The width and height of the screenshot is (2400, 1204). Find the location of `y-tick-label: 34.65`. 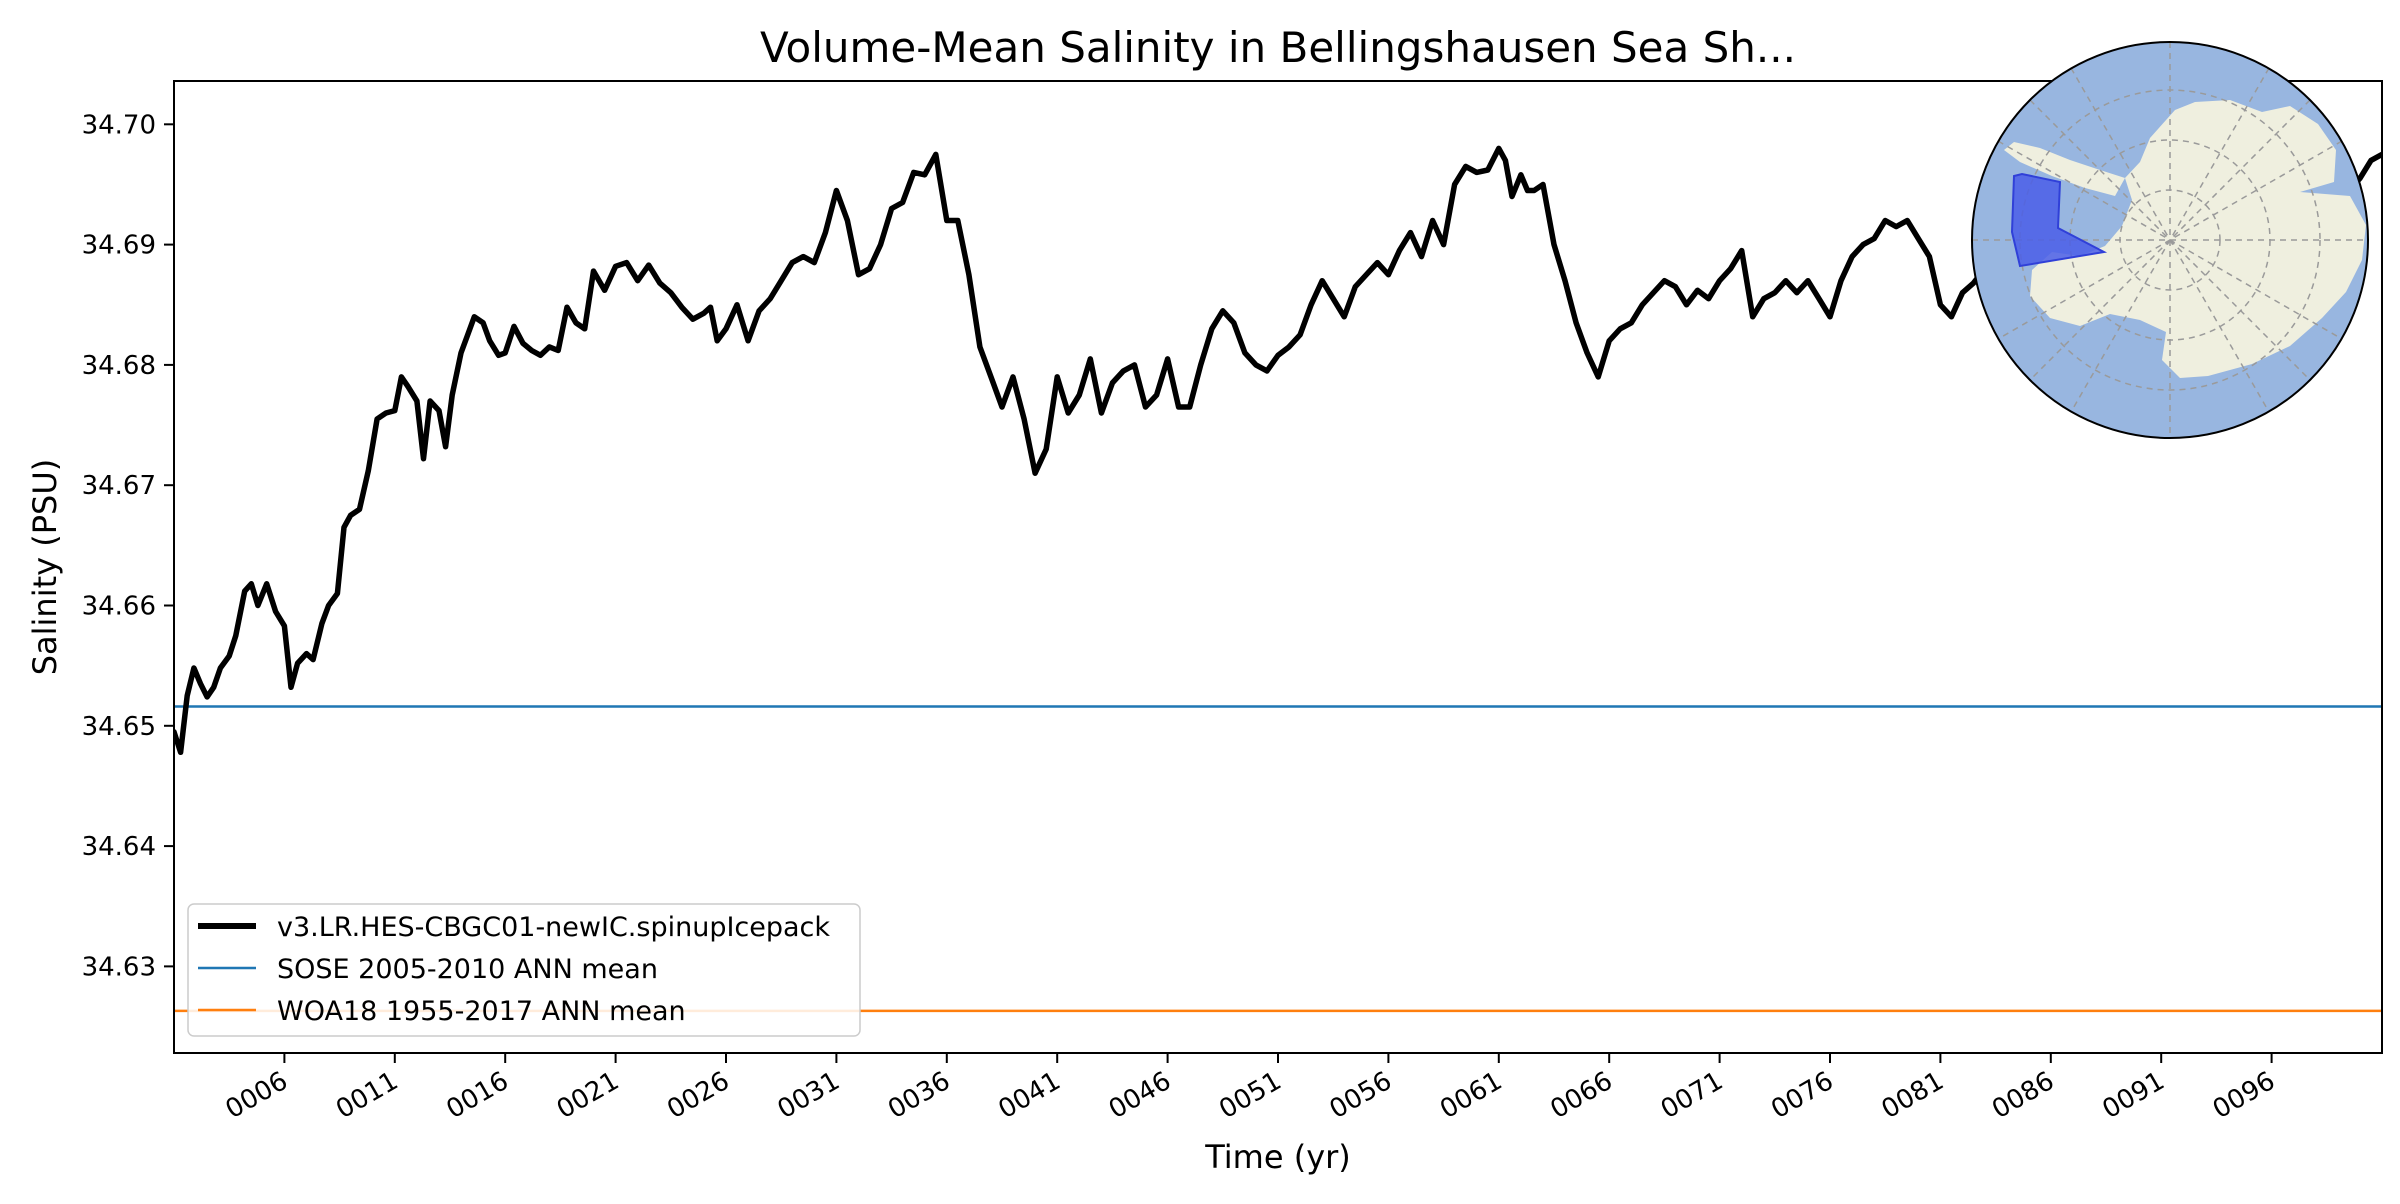

y-tick-label: 34.65 is located at coordinates (119, 727).